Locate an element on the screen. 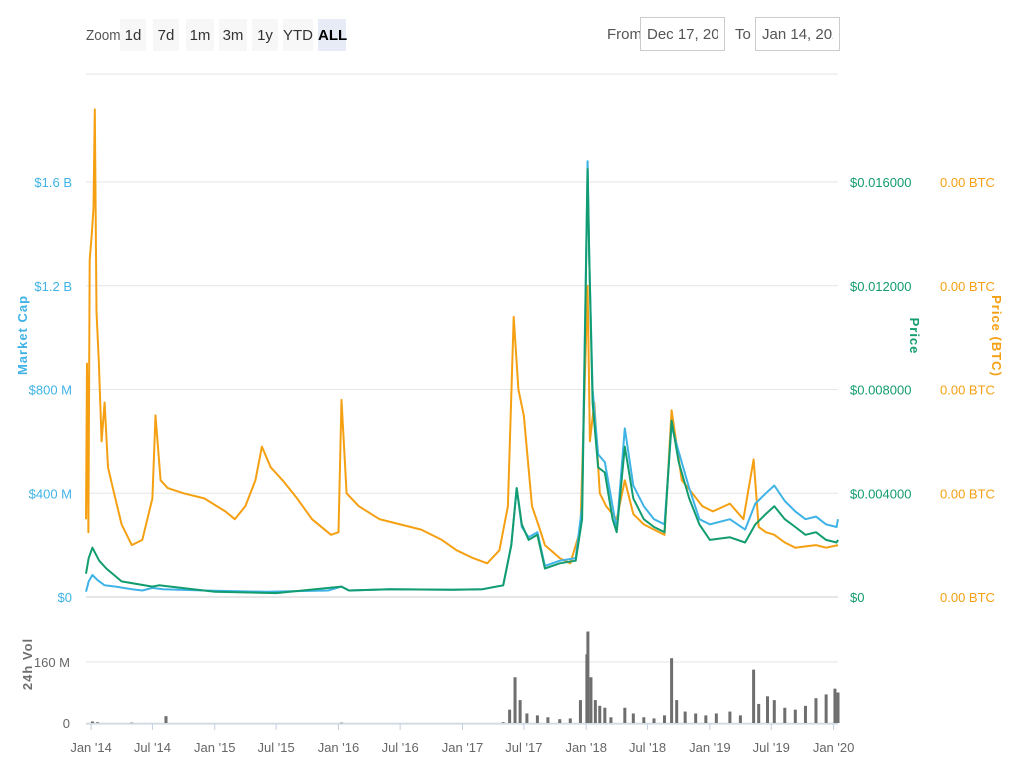  from-date-input is located at coordinates (682, 34).